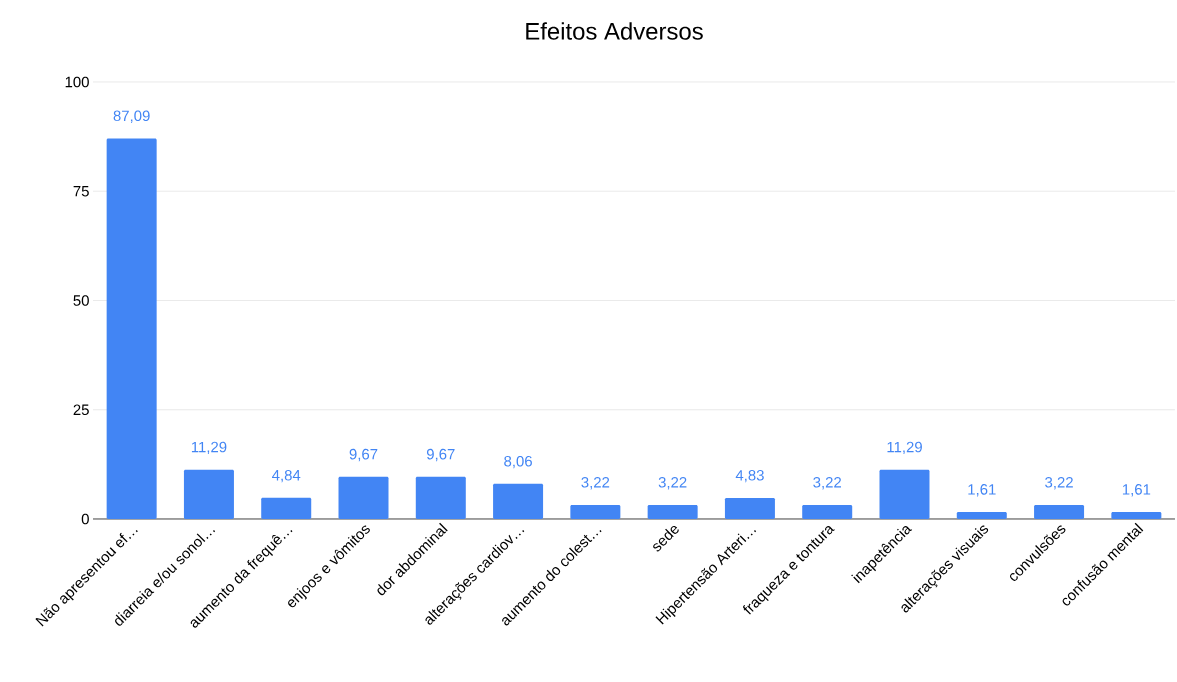 The image size is (1177, 682). What do you see at coordinates (85, 519) in the screenshot?
I see `y-tick-label: 0` at bounding box center [85, 519].